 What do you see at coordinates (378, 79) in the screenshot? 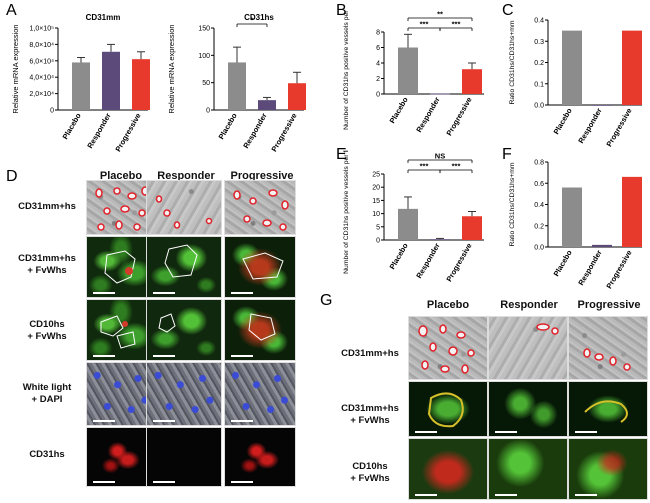
I see `y-tick-label: 2` at bounding box center [378, 79].